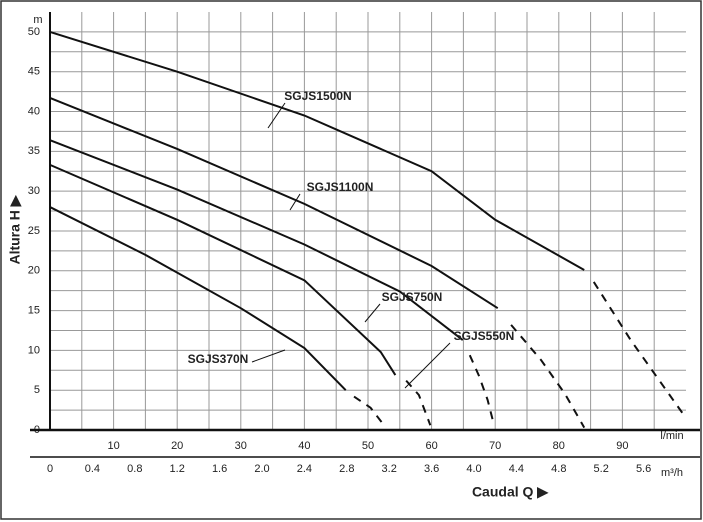  I want to click on x2-tick-label: 3.2, so click(389, 469).